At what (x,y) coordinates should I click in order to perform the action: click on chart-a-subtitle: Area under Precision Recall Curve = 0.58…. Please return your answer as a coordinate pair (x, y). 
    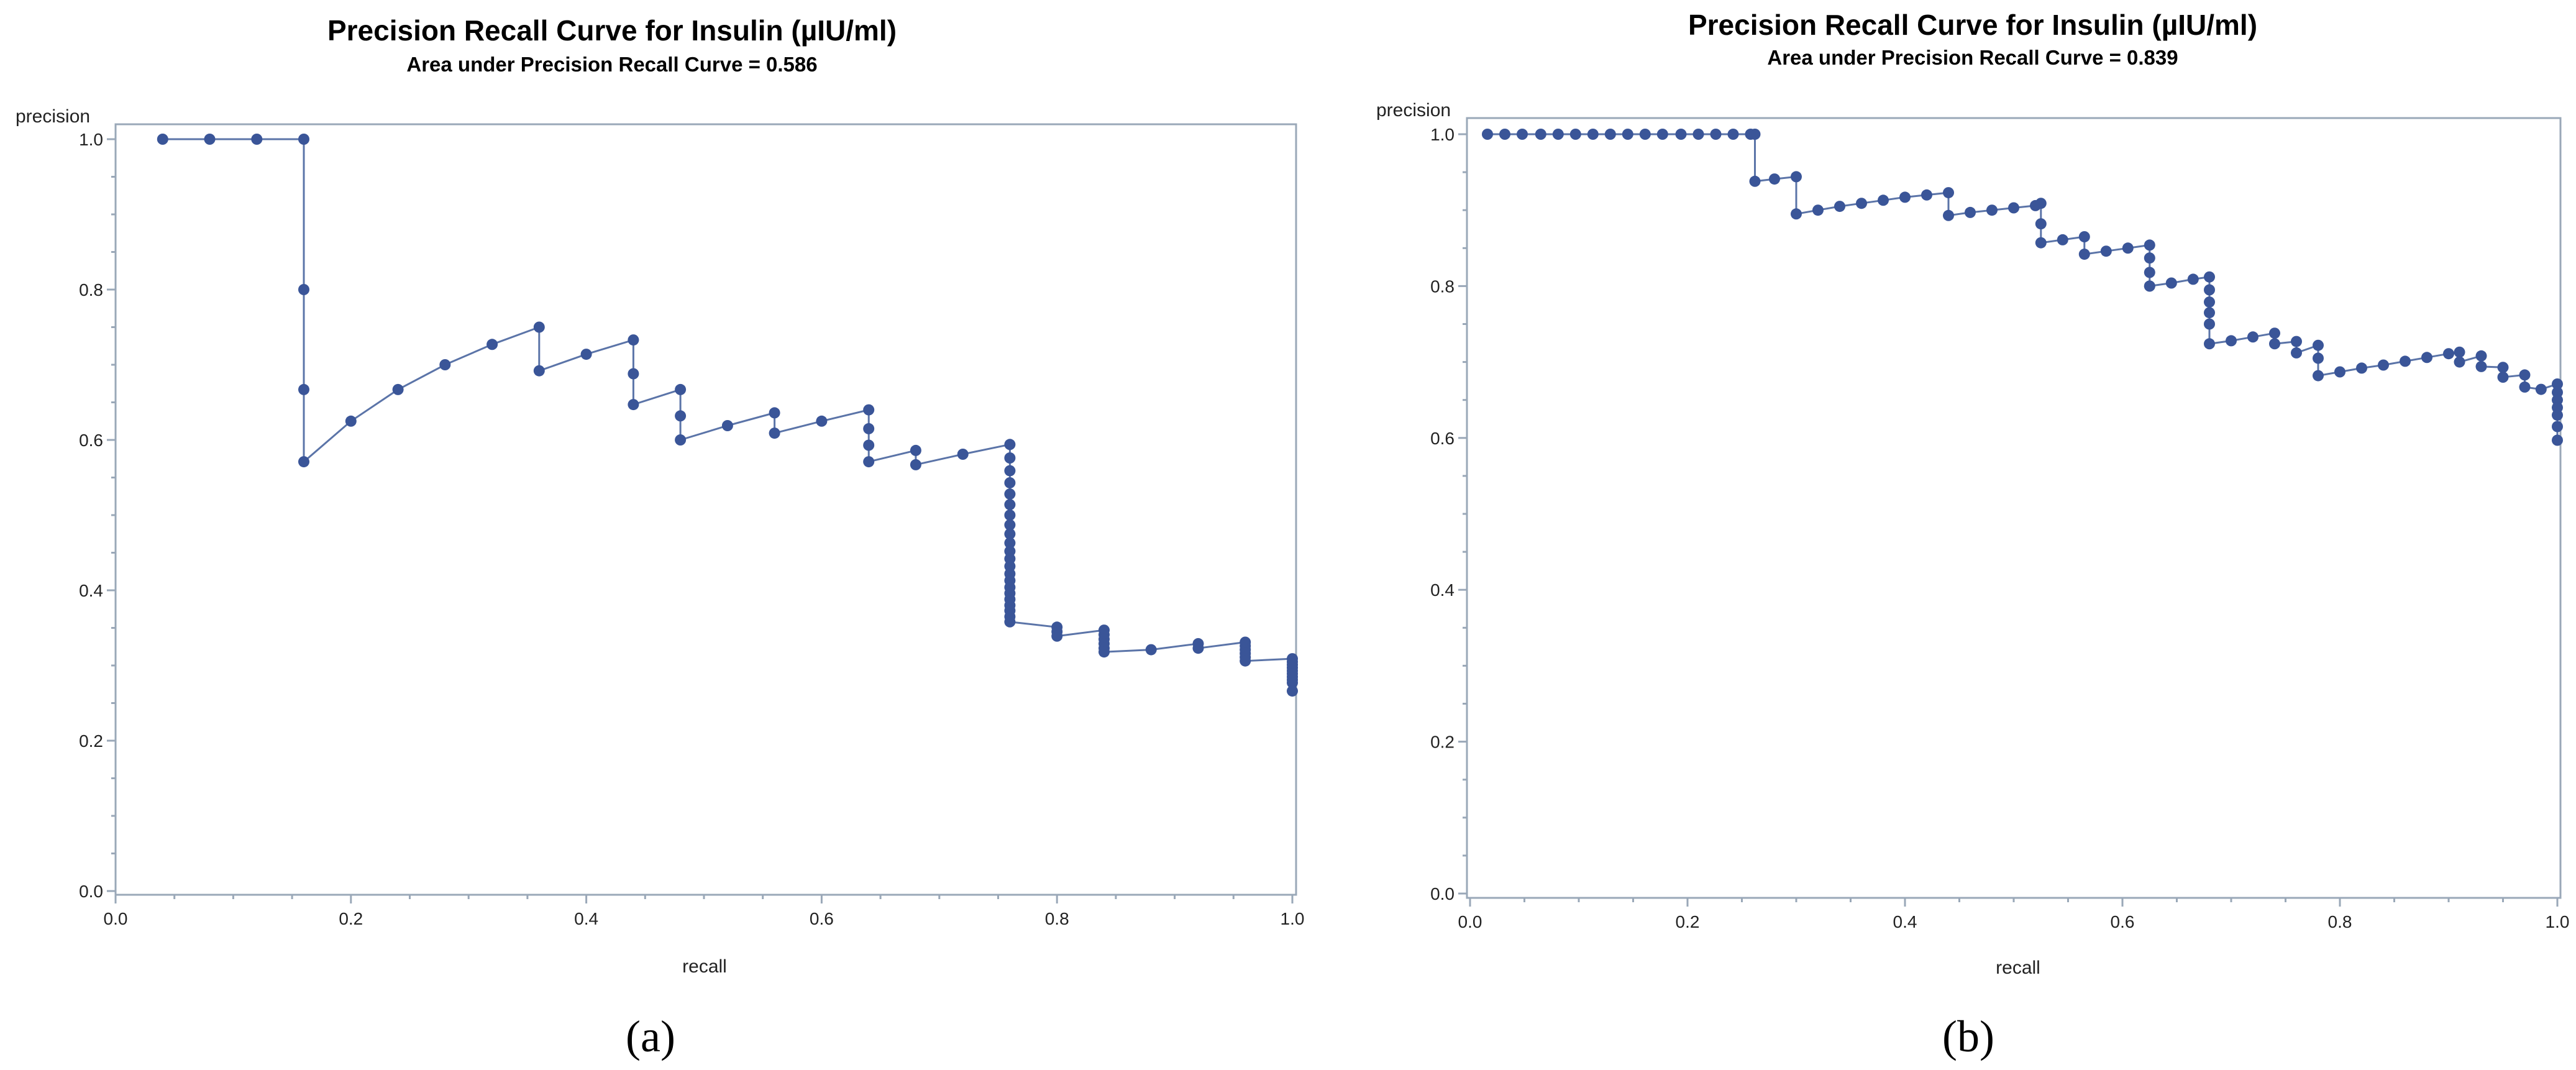
    Looking at the image, I should click on (611, 64).